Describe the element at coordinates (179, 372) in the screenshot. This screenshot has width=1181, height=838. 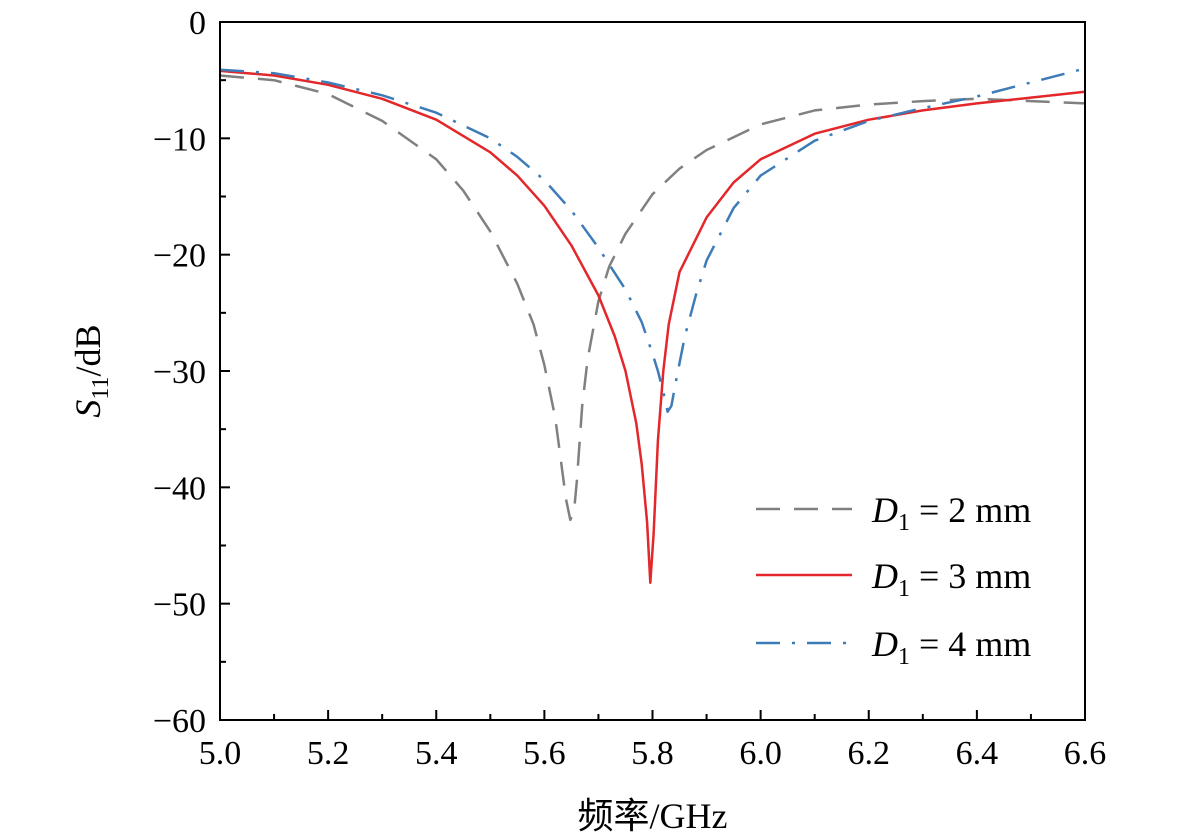
I see `y-tick-label: −30` at that location.